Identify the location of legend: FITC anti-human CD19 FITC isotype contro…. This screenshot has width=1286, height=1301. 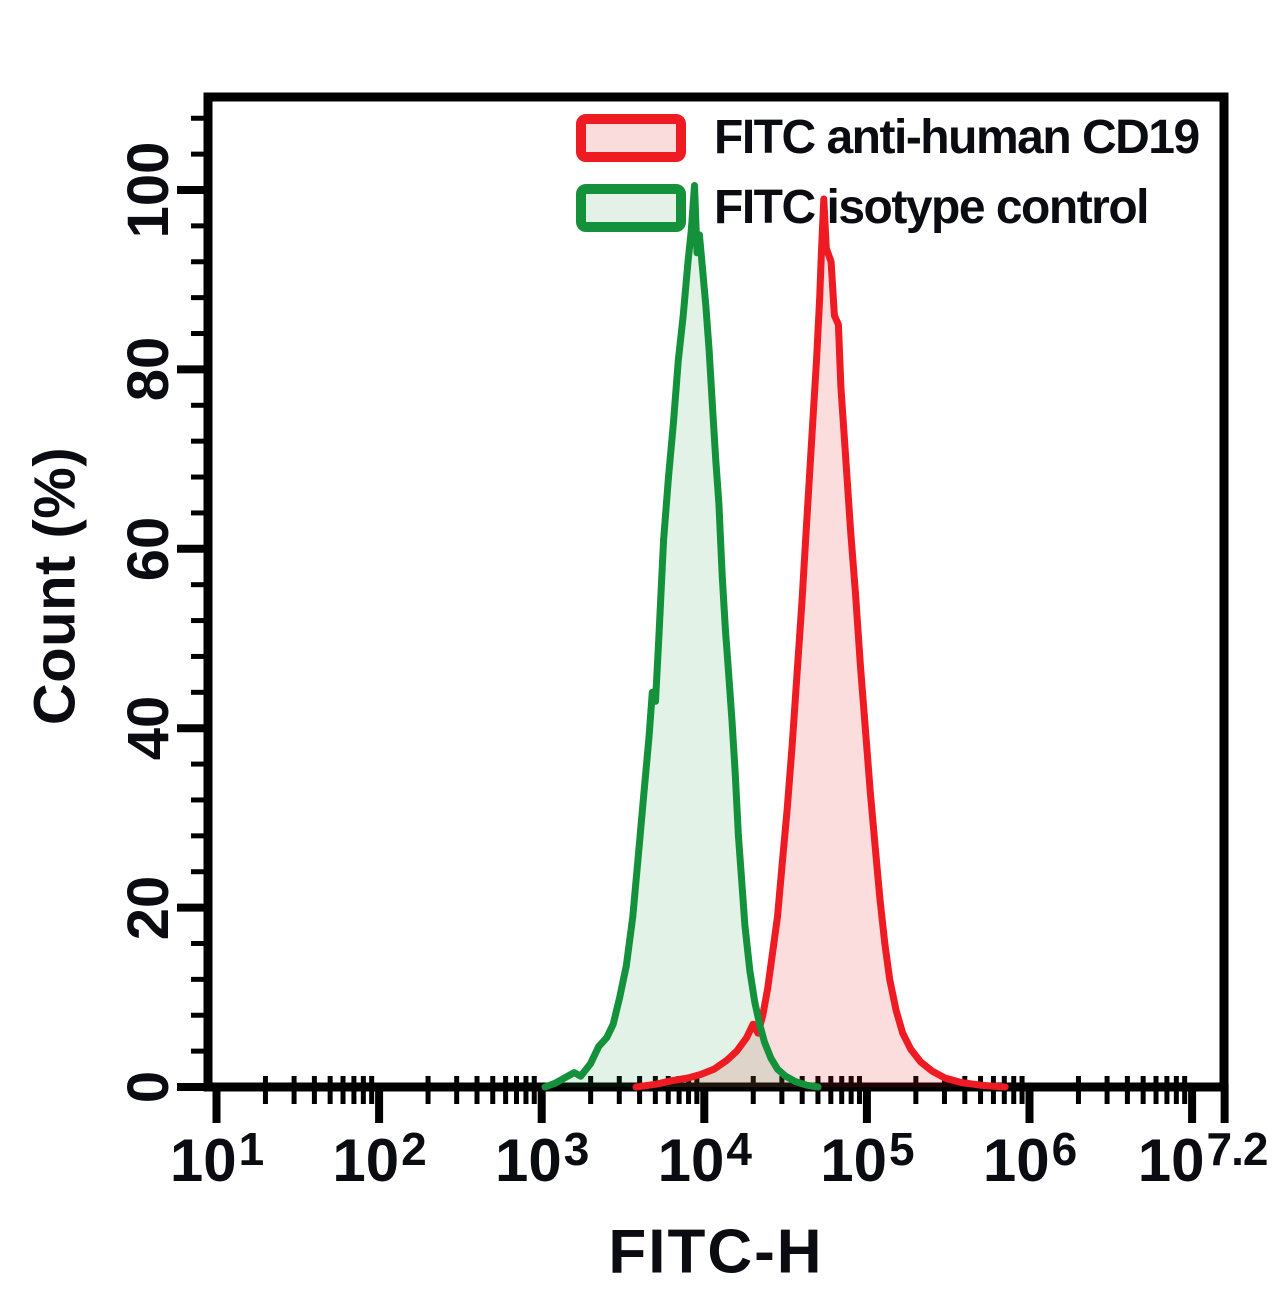
(888, 172).